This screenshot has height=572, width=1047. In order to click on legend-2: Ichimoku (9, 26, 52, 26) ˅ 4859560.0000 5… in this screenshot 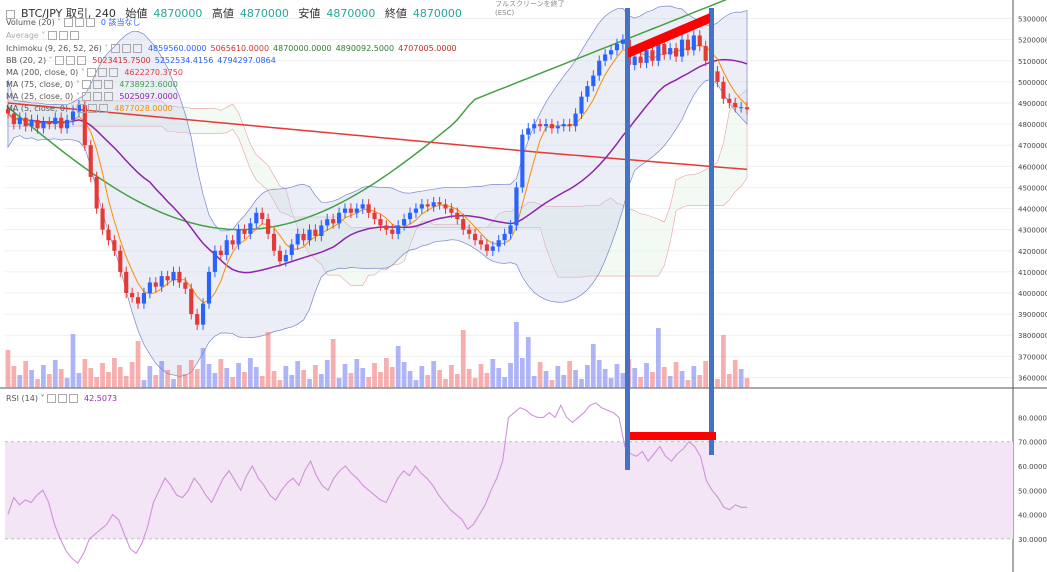, I will do `click(231, 48)`.